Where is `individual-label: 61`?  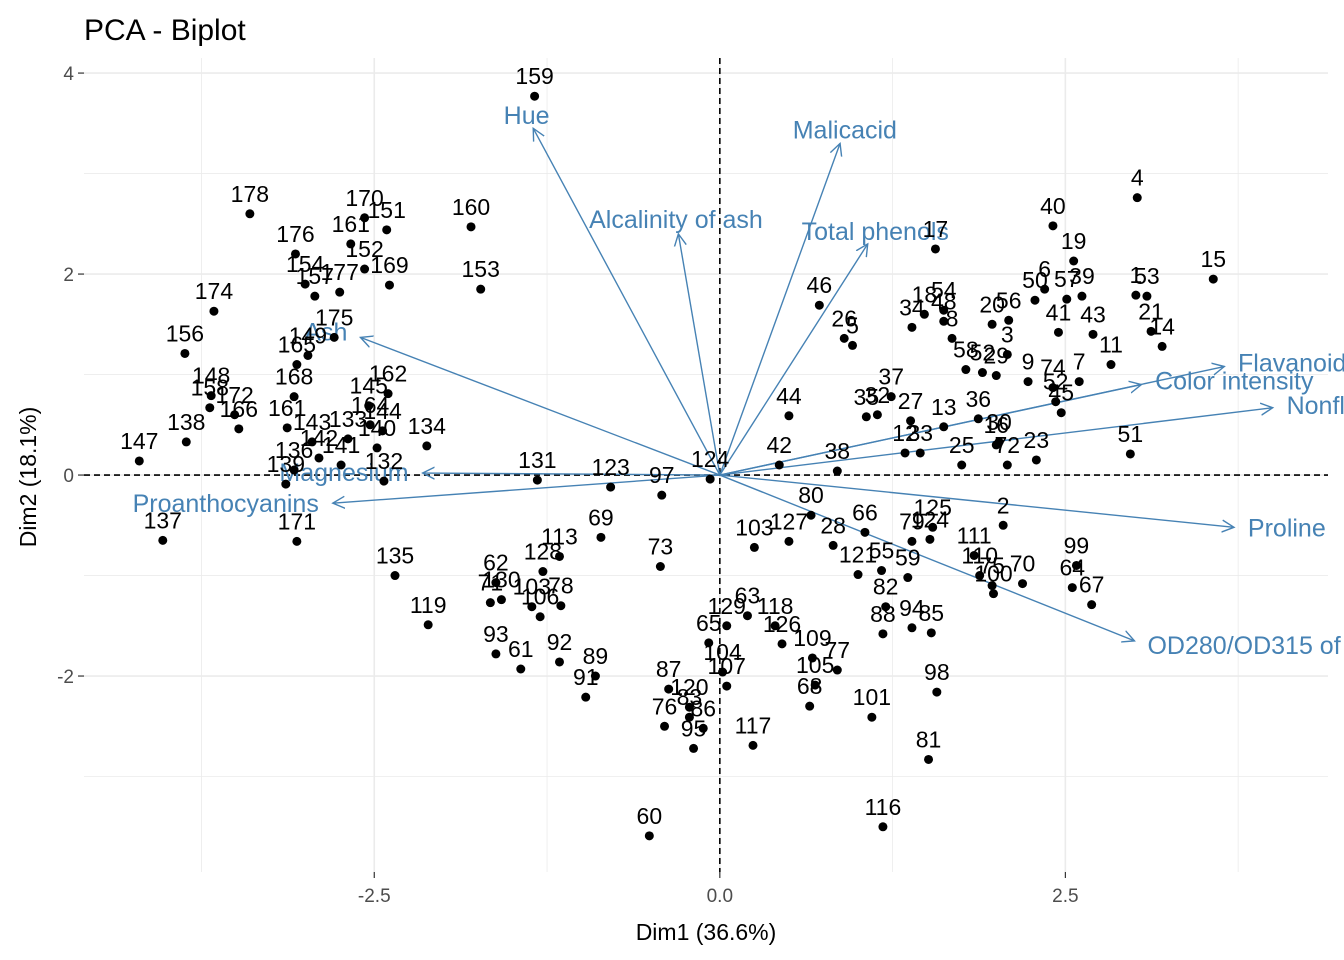
individual-label: 61 is located at coordinates (521, 649).